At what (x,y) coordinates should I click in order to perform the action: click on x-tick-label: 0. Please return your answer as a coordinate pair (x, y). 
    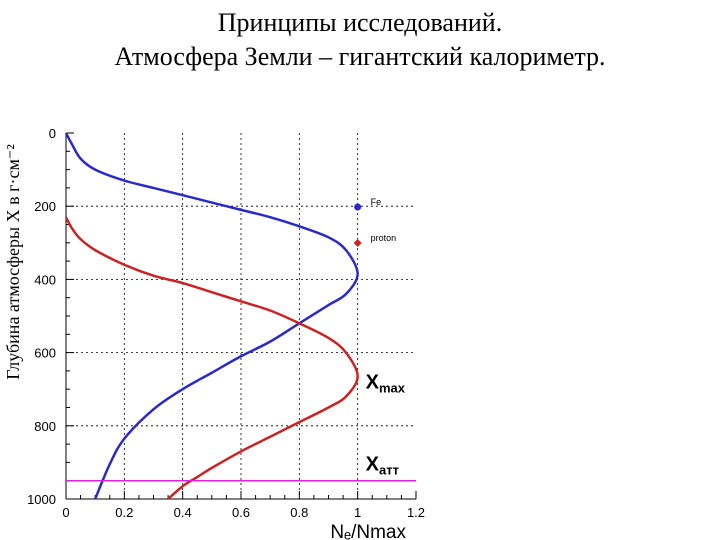
    Looking at the image, I should click on (65, 512).